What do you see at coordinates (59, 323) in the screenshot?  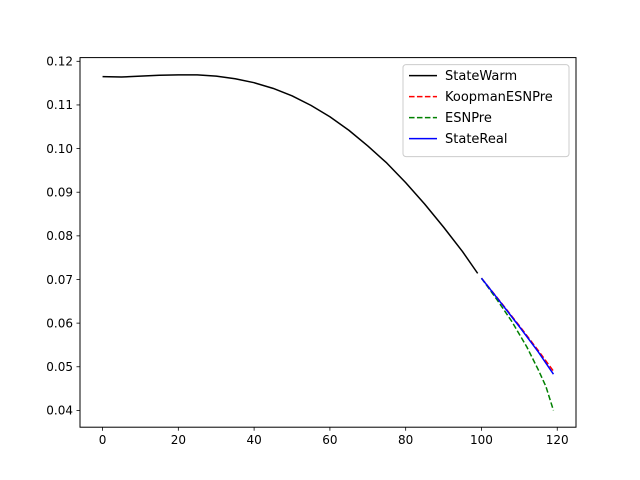 I see `y-tick-label: 0.06` at bounding box center [59, 323].